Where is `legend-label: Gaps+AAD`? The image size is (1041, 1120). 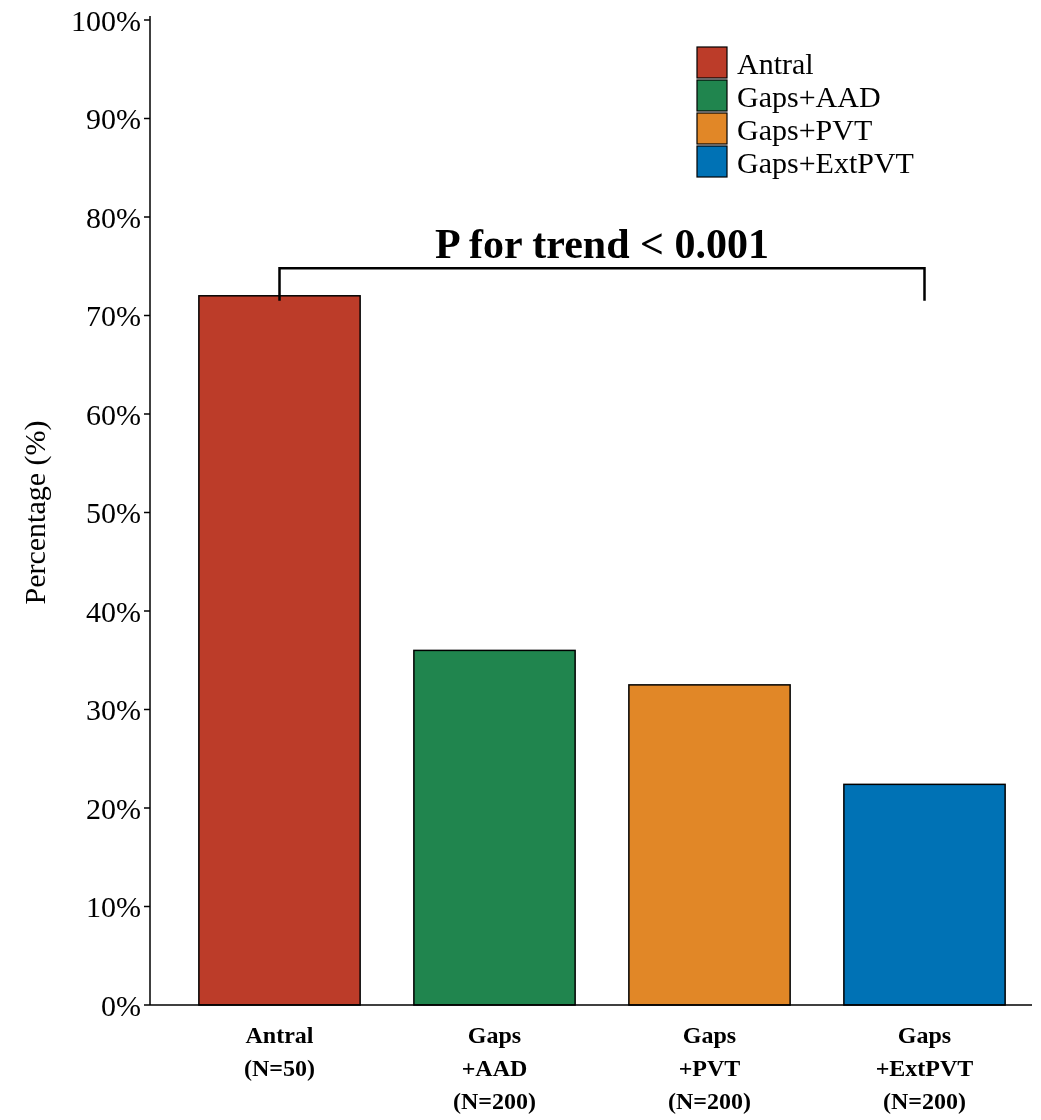 legend-label: Gaps+AAD is located at coordinates (809, 96).